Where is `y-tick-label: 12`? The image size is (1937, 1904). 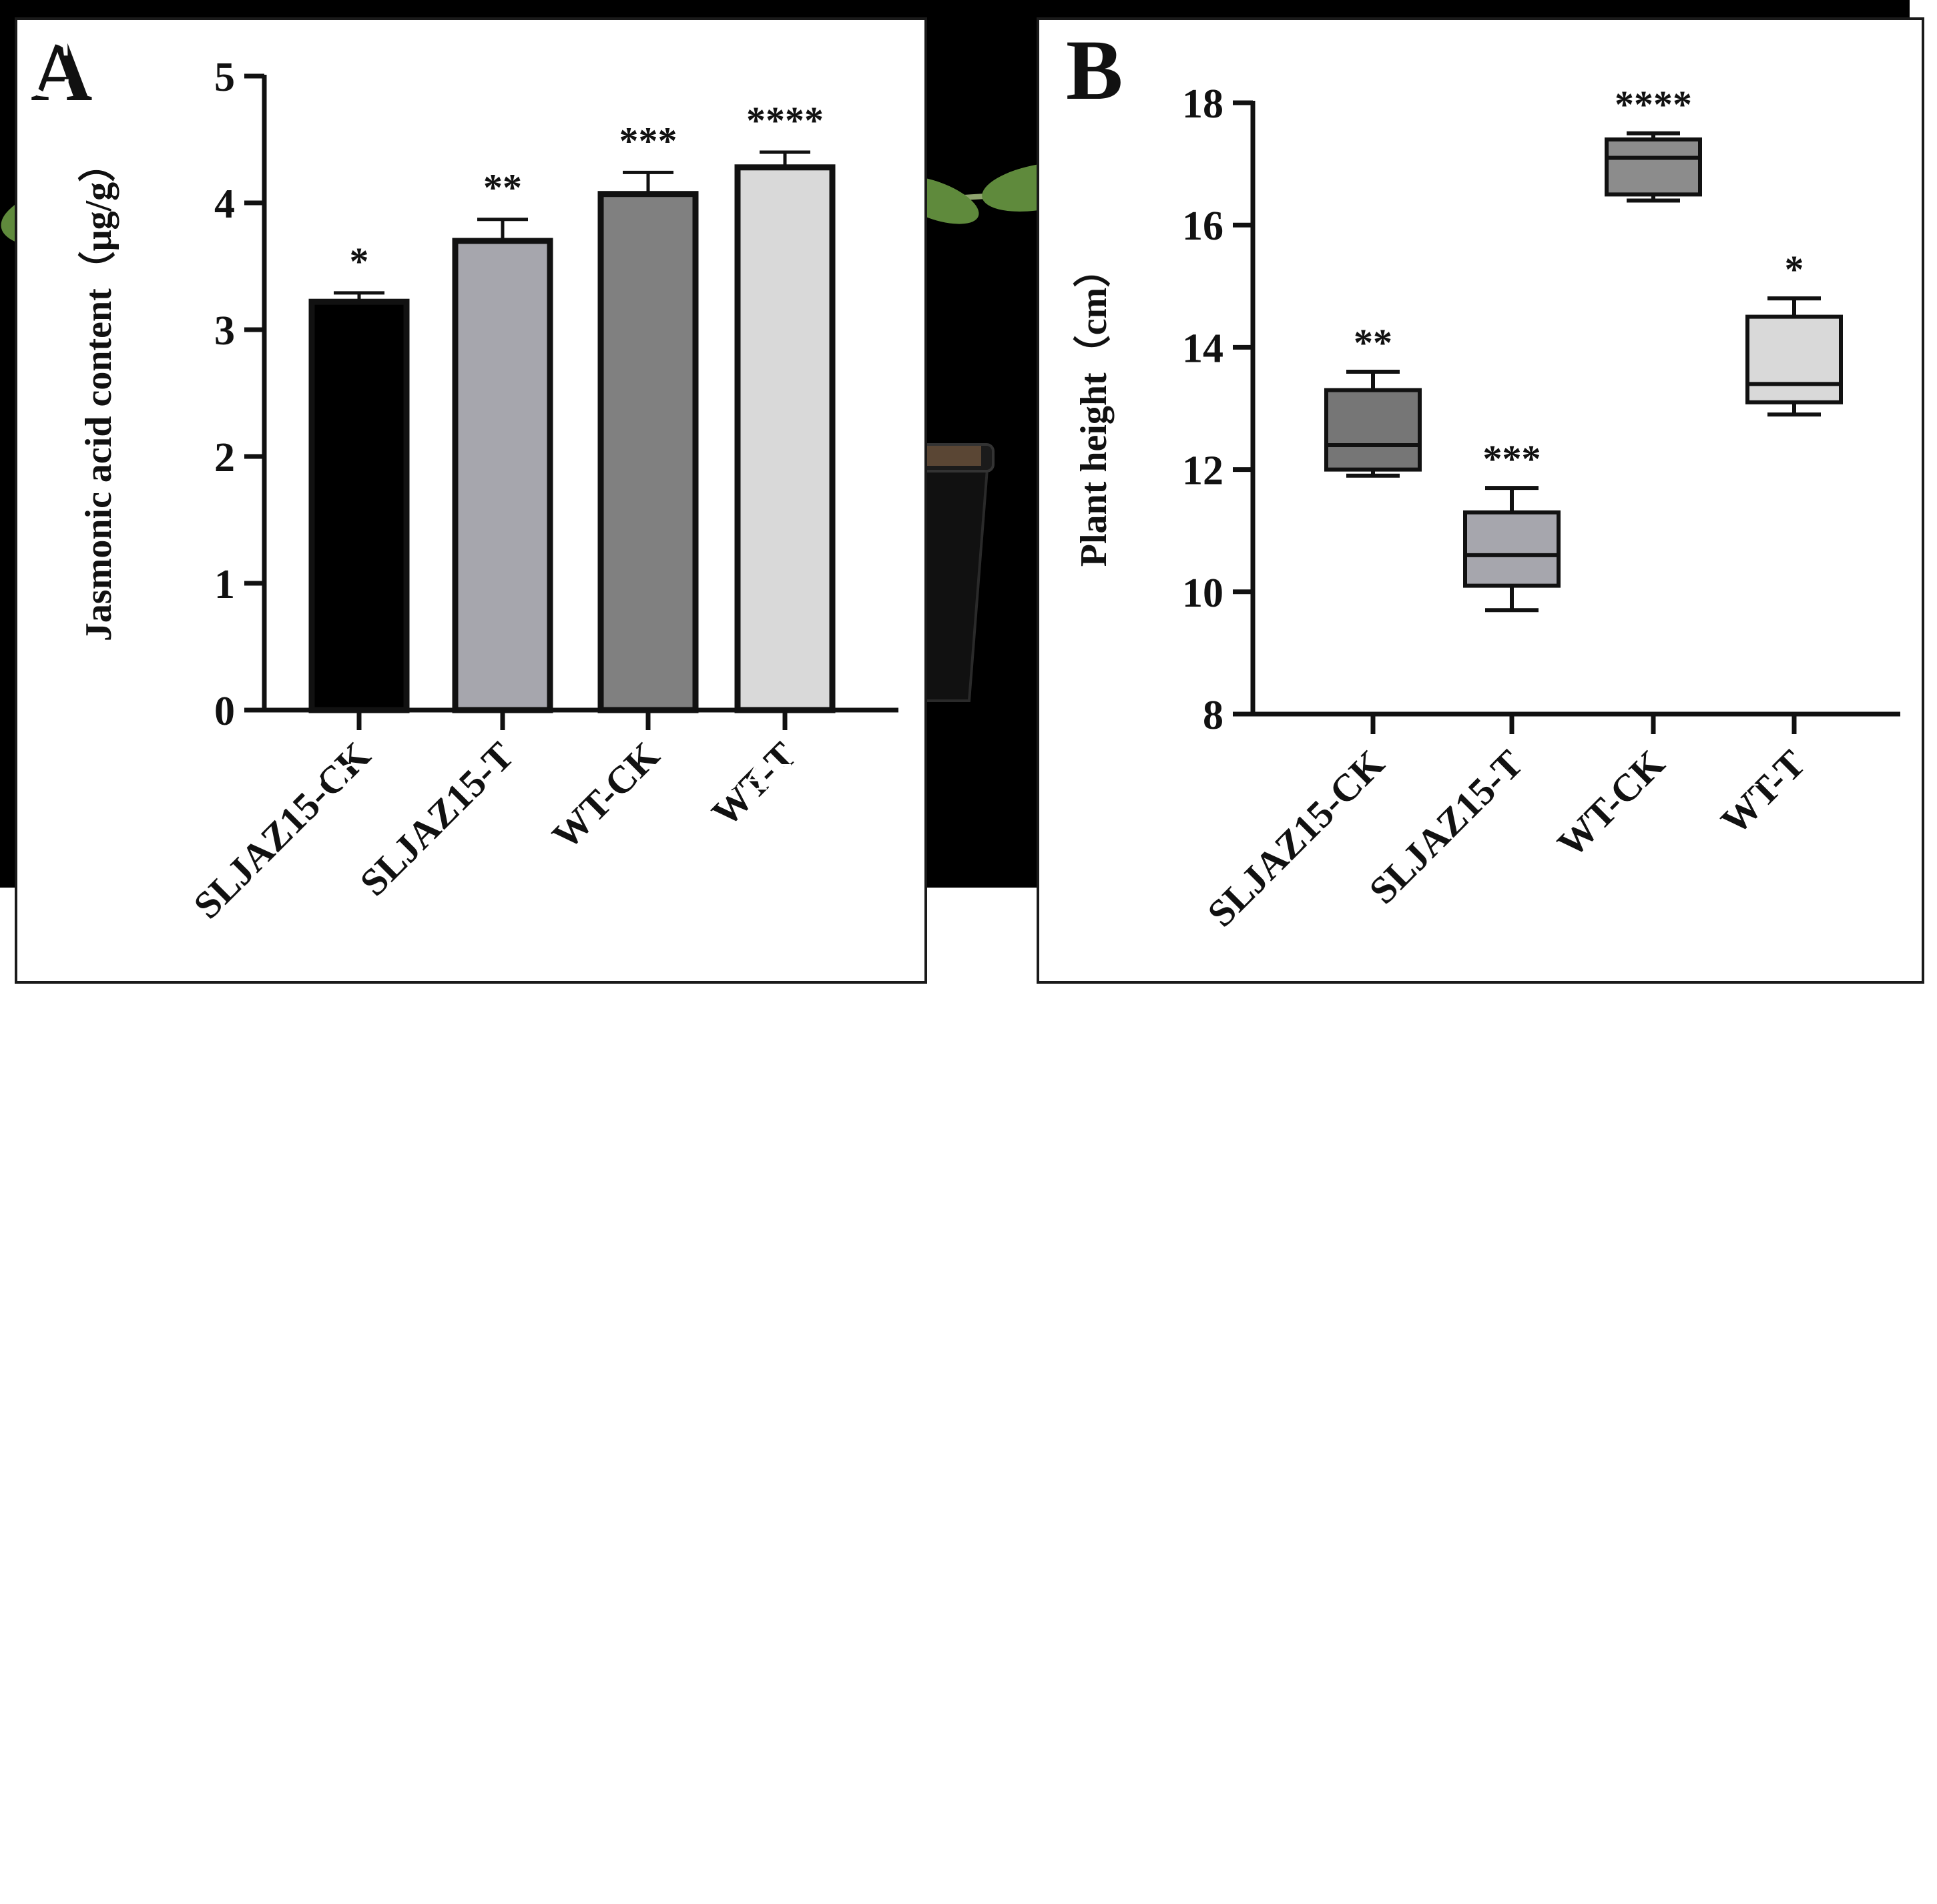
y-tick-label: 12 is located at coordinates (1202, 471).